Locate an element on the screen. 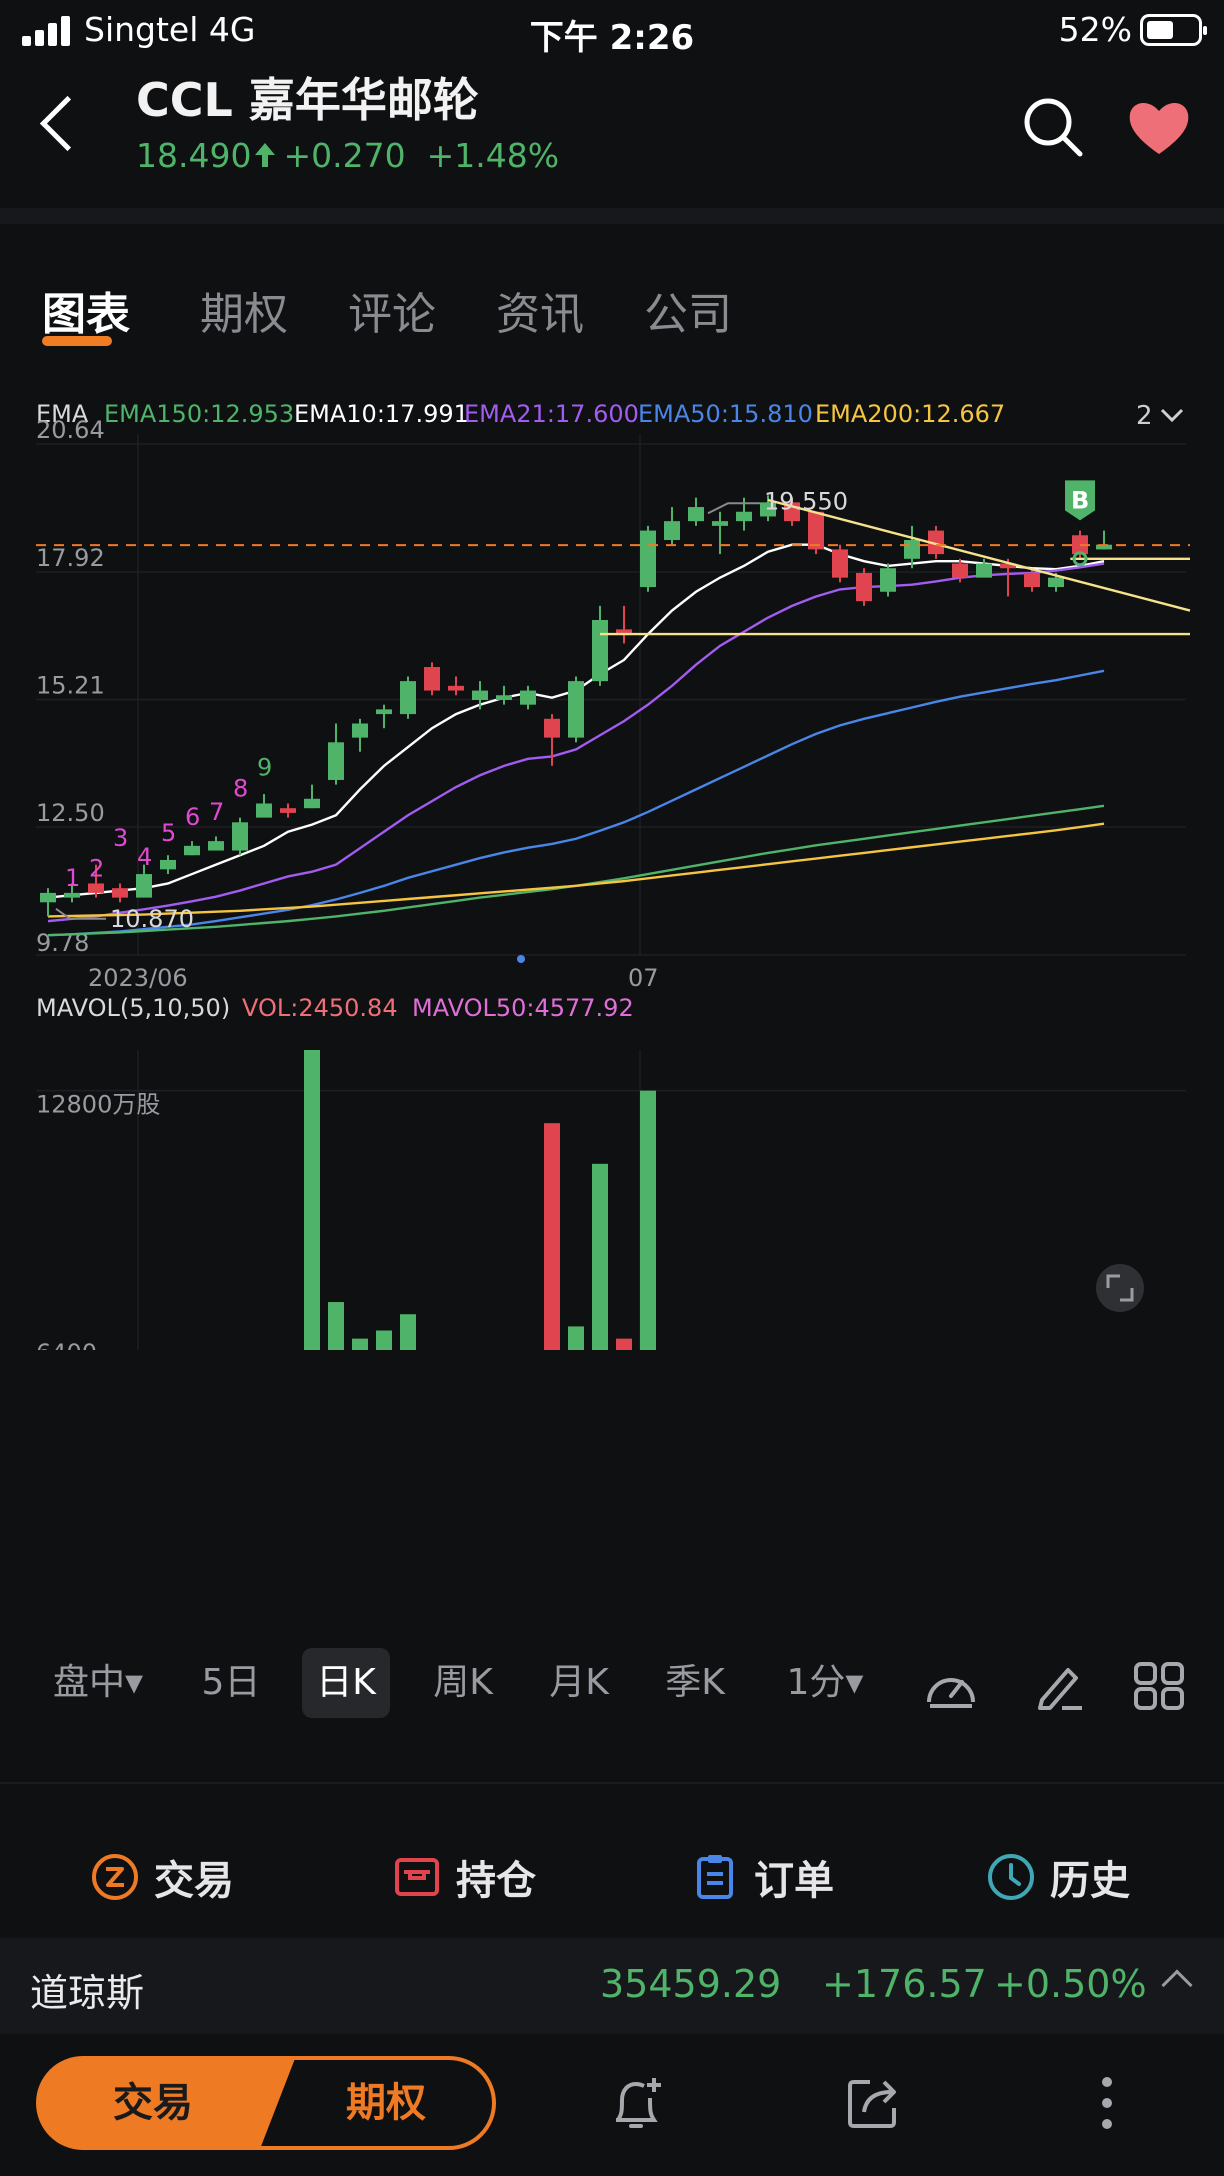 This screenshot has height=2176, width=1224. td-count-label: 1 is located at coordinates (72, 878).